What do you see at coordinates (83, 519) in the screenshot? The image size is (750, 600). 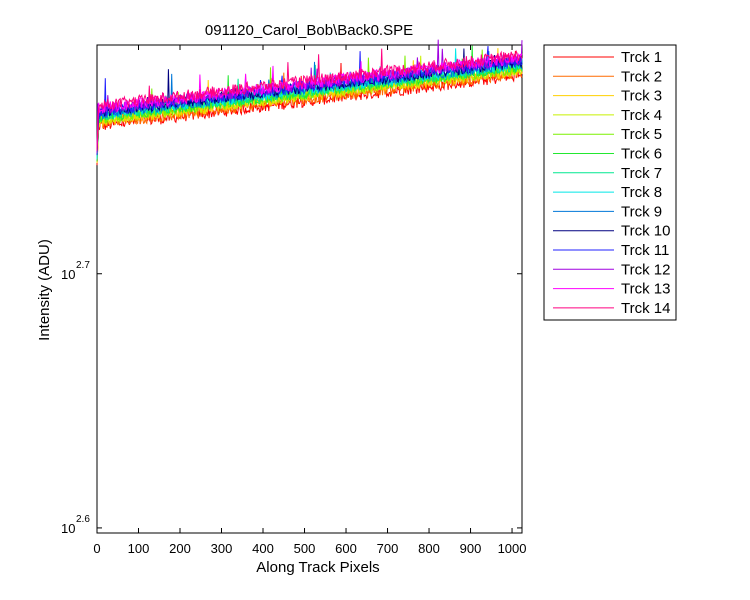 I see `y-tick-label-exponent: 2.6` at bounding box center [83, 519].